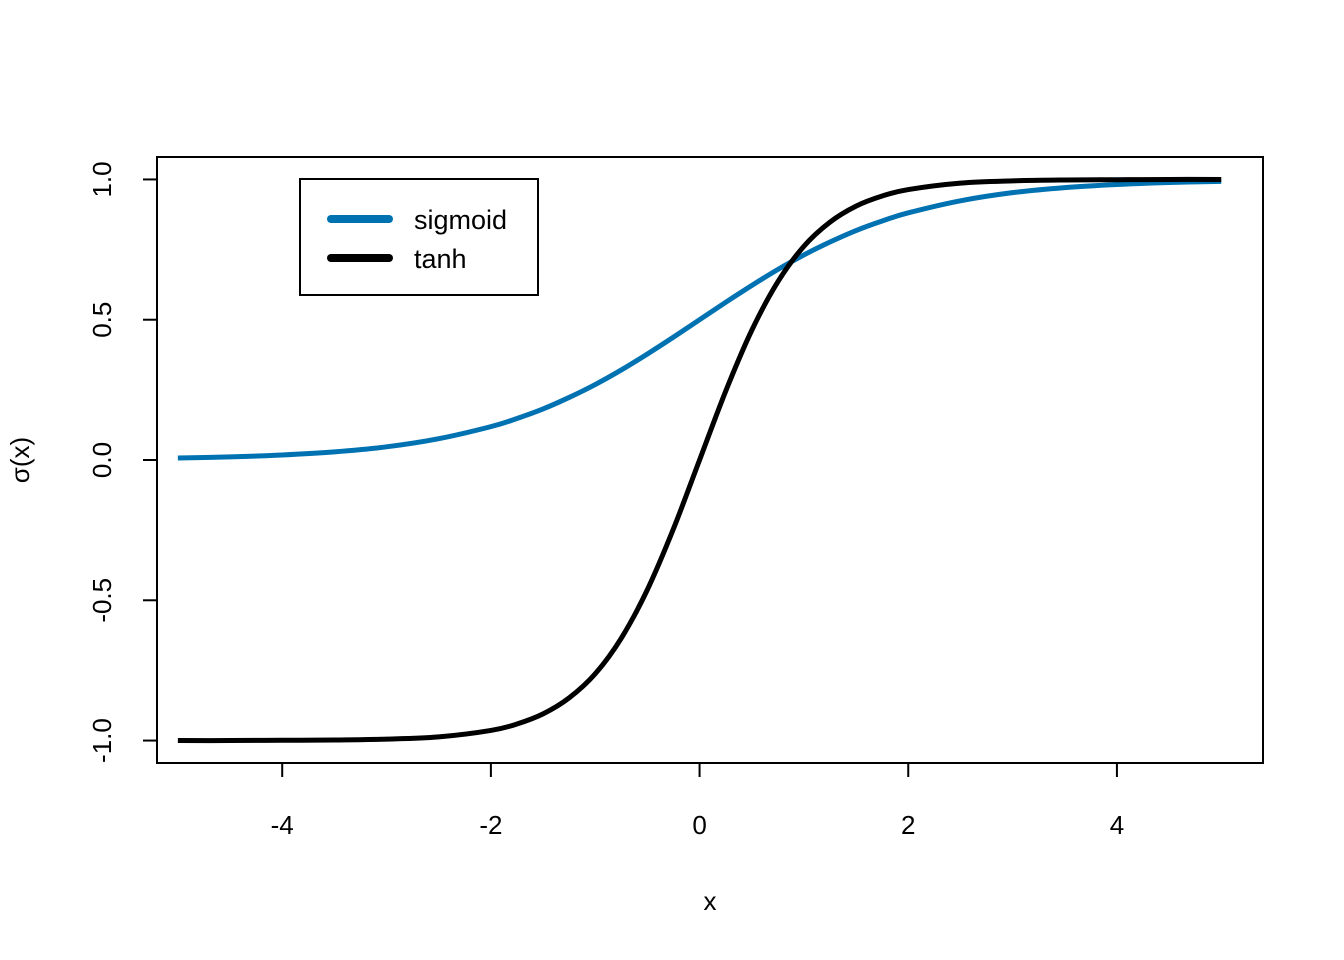  Describe the element at coordinates (122, 462) in the screenshot. I see `y-axis: -1.0 -0.5 0.0 0.5 1.0` at that location.